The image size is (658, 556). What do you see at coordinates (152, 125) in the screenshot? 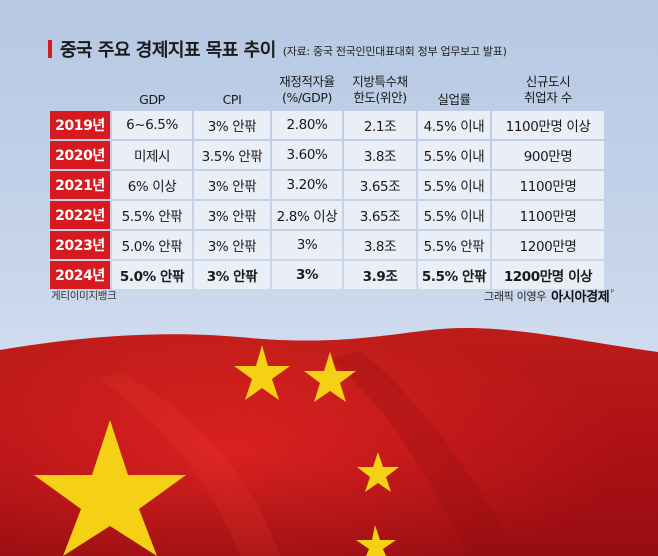
I see `cell-gdp: 6~6.5%` at bounding box center [152, 125].